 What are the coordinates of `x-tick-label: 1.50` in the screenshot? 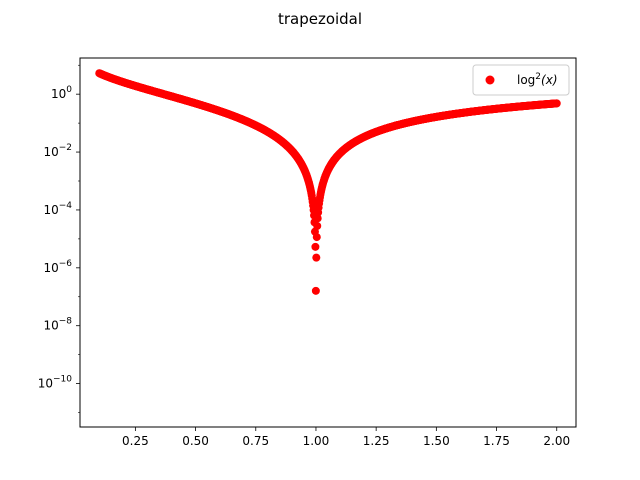 It's located at (436, 441).